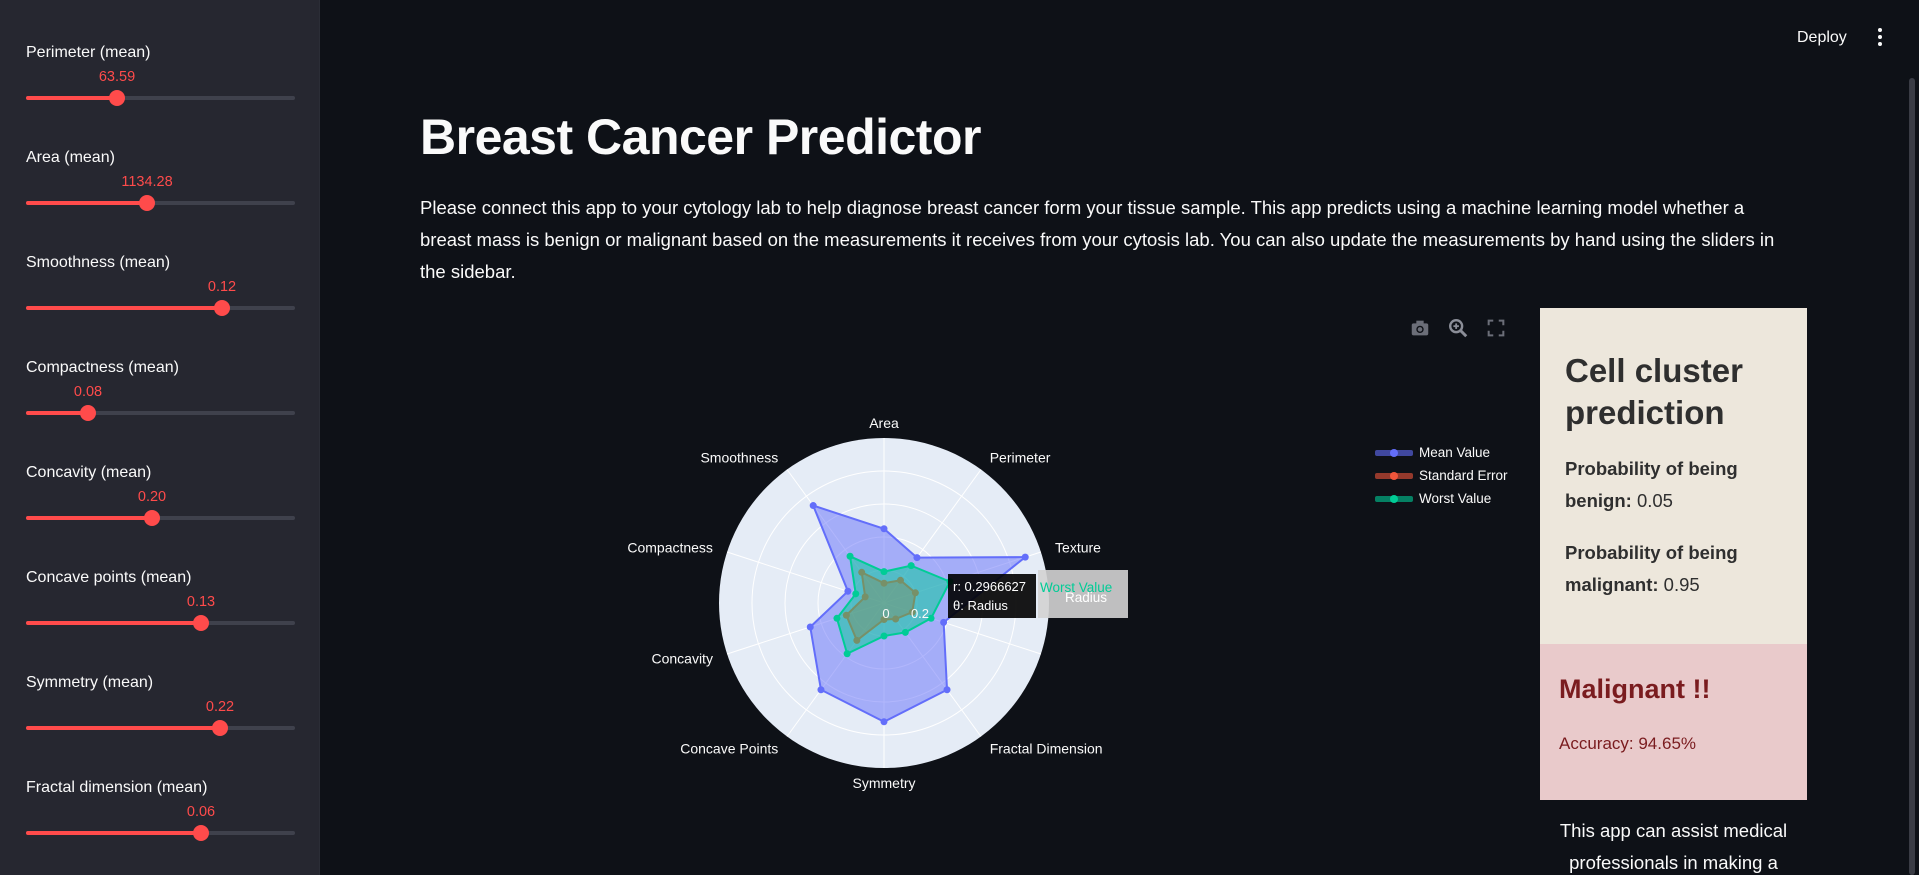  I want to click on tooltip-axis-label: Radius, so click(1086, 597).